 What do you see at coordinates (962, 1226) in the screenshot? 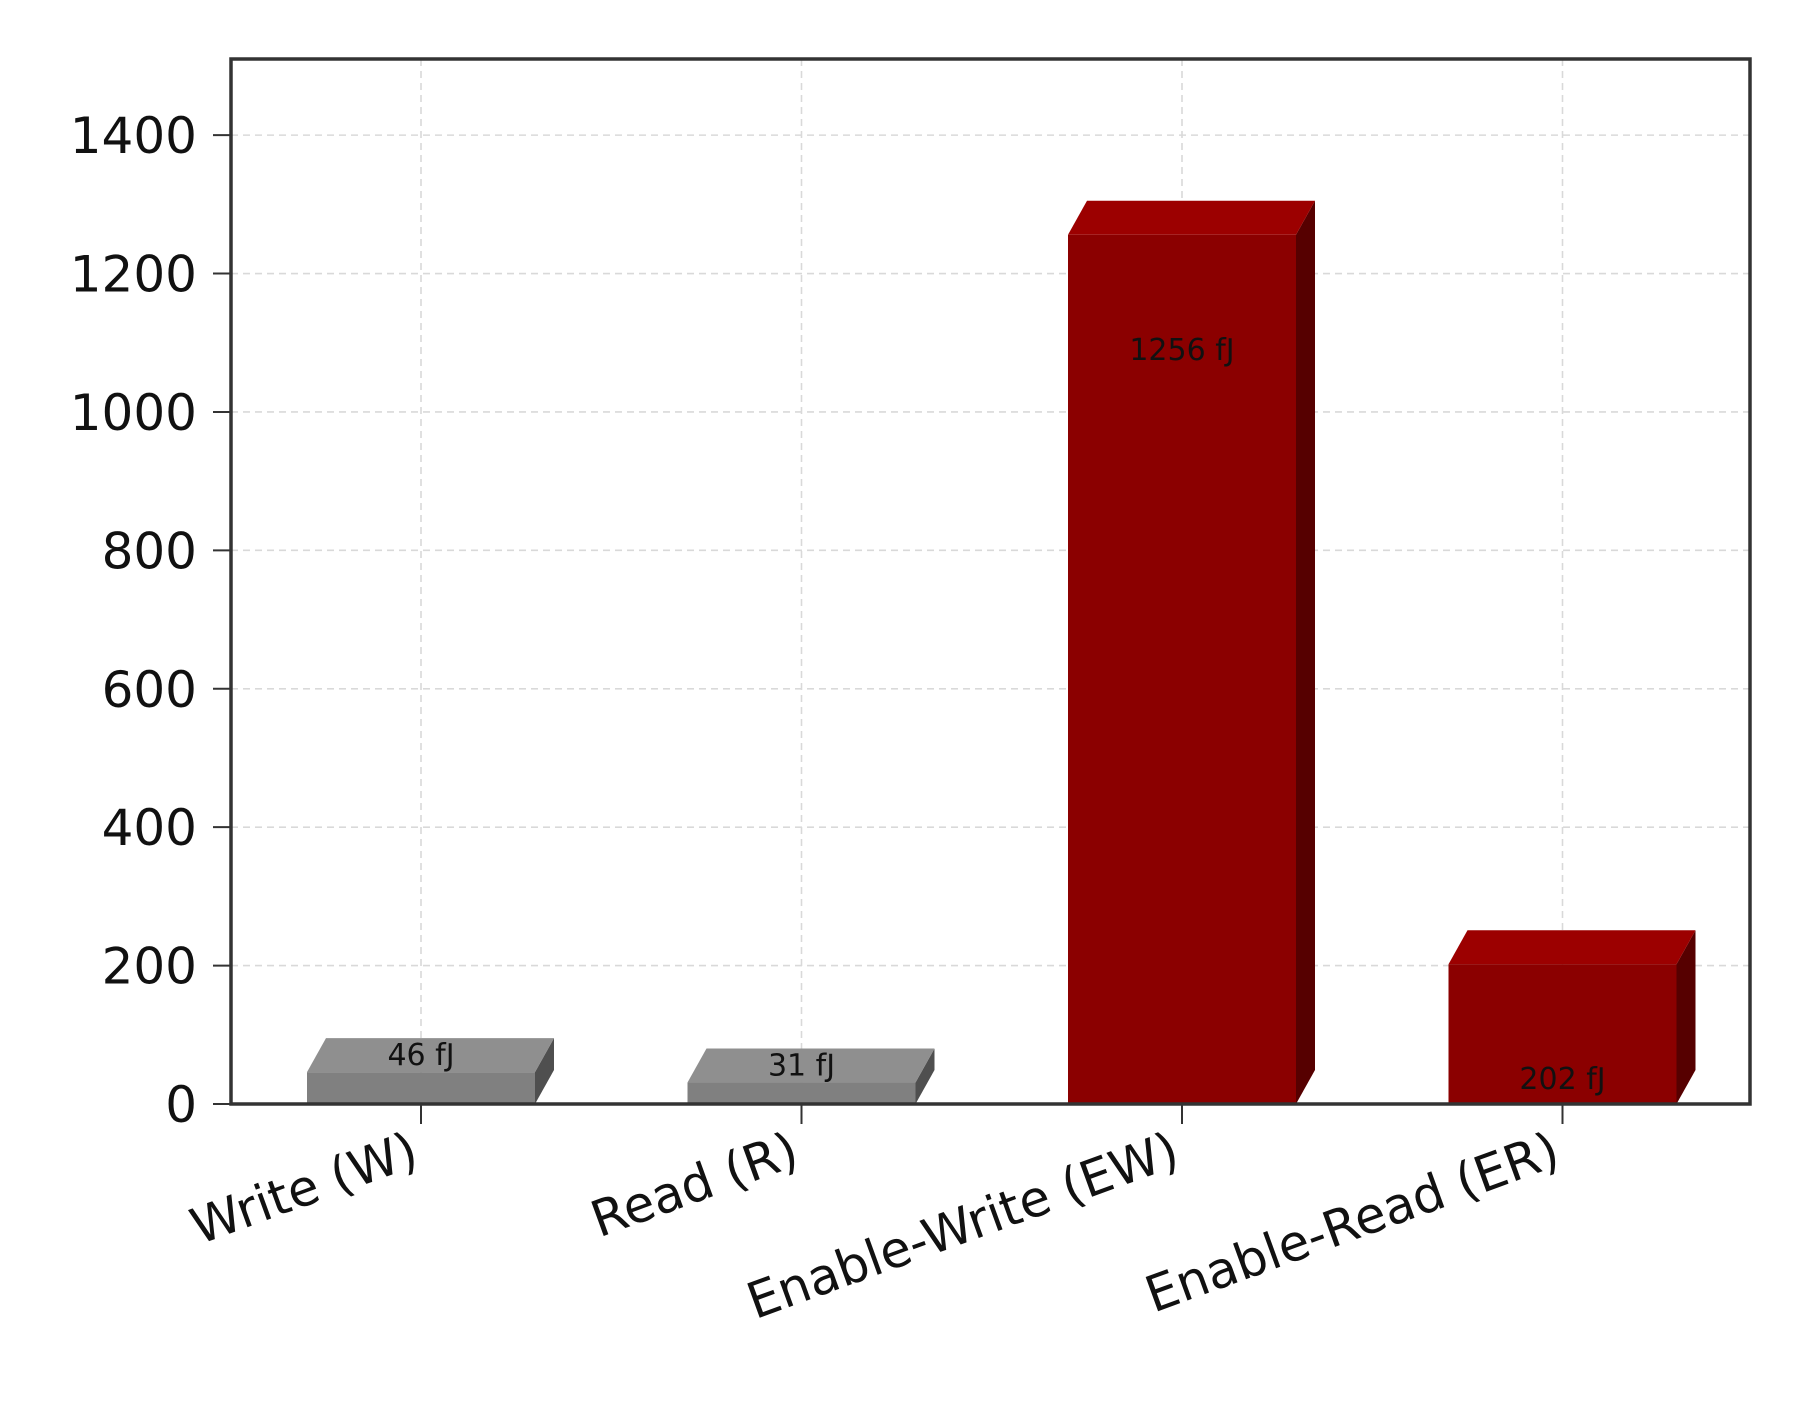
I see `x-tick-label-2: Enable-Write (EW)` at bounding box center [962, 1226].